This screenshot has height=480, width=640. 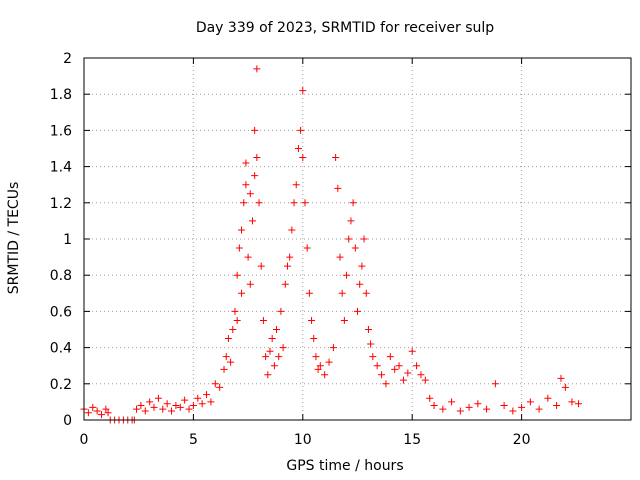 What do you see at coordinates (67, 59) in the screenshot?
I see `y-tick-label: 2` at bounding box center [67, 59].